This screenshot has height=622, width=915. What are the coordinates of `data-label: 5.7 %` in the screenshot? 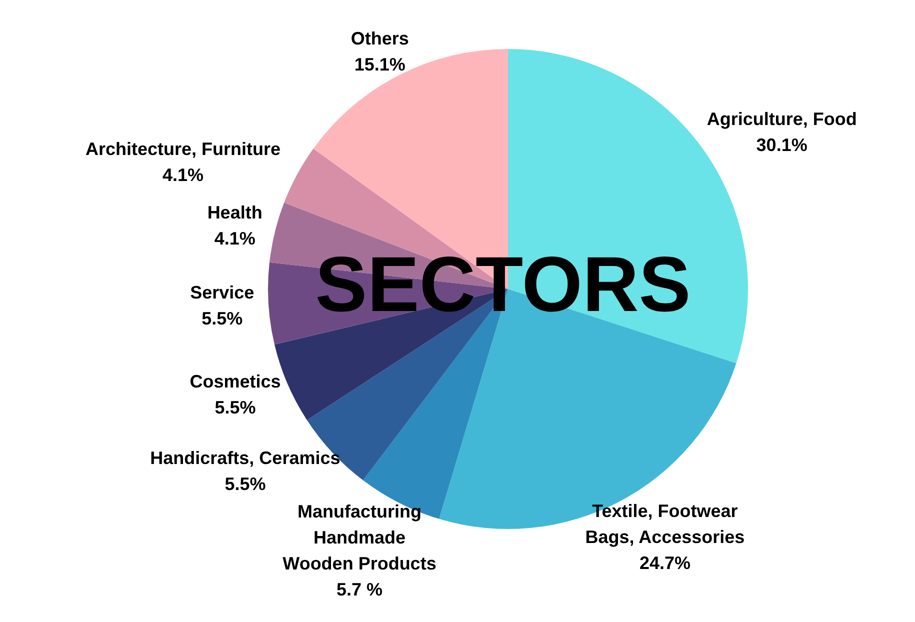 It's located at (359, 589).